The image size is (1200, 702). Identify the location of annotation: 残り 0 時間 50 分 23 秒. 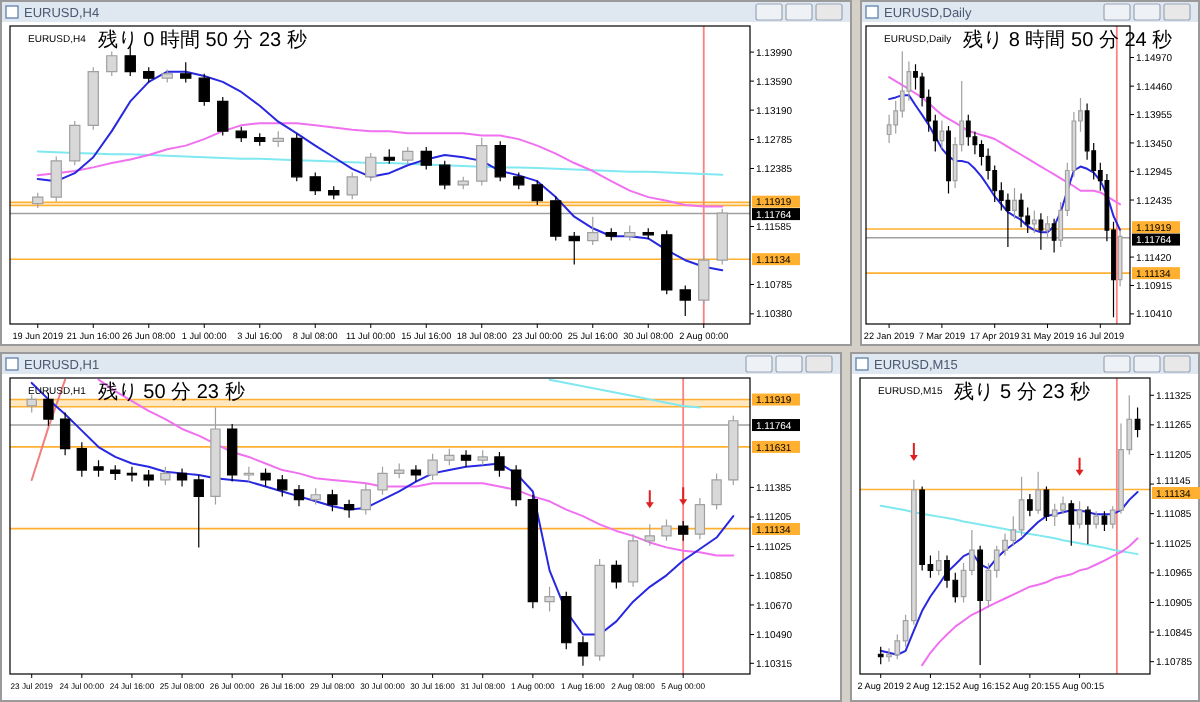
(202, 40).